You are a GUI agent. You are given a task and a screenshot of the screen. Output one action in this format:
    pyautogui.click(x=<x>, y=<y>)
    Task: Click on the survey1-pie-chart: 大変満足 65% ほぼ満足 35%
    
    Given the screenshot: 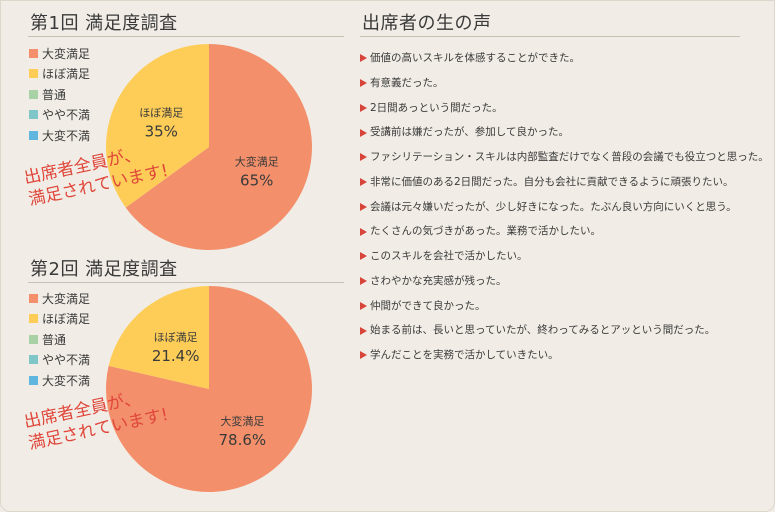 What is the action you would take?
    pyautogui.click(x=208, y=147)
    